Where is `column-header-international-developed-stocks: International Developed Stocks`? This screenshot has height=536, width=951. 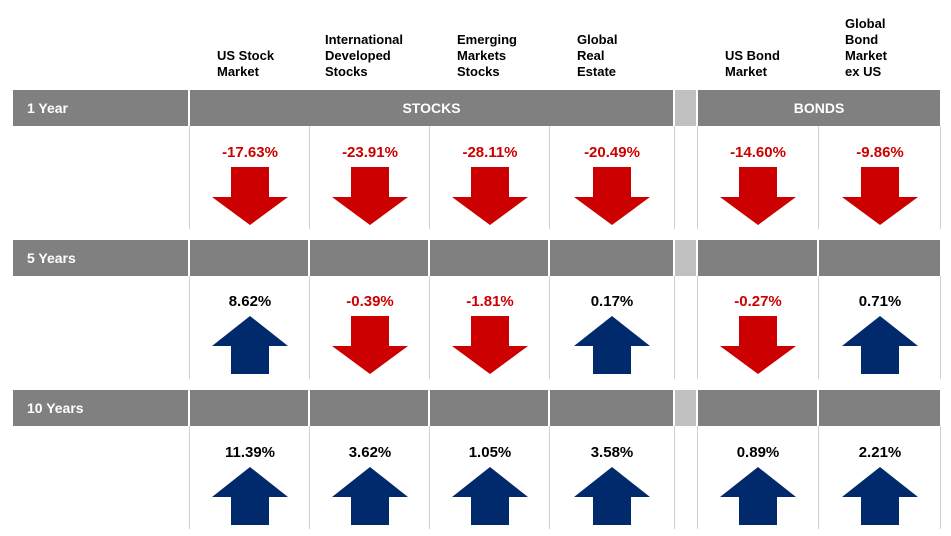 column-header-international-developed-stocks: International Developed Stocks is located at coordinates (364, 55).